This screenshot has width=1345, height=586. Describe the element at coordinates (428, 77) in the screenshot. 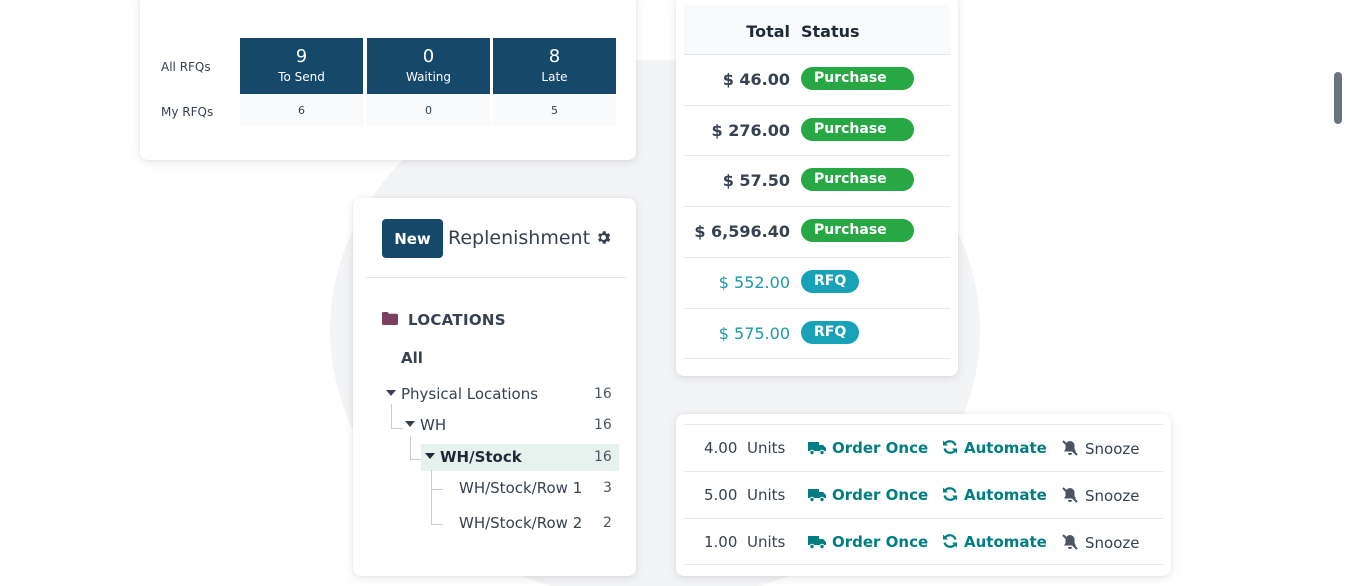

I see `rfq-waiting-caption: Waiting` at that location.